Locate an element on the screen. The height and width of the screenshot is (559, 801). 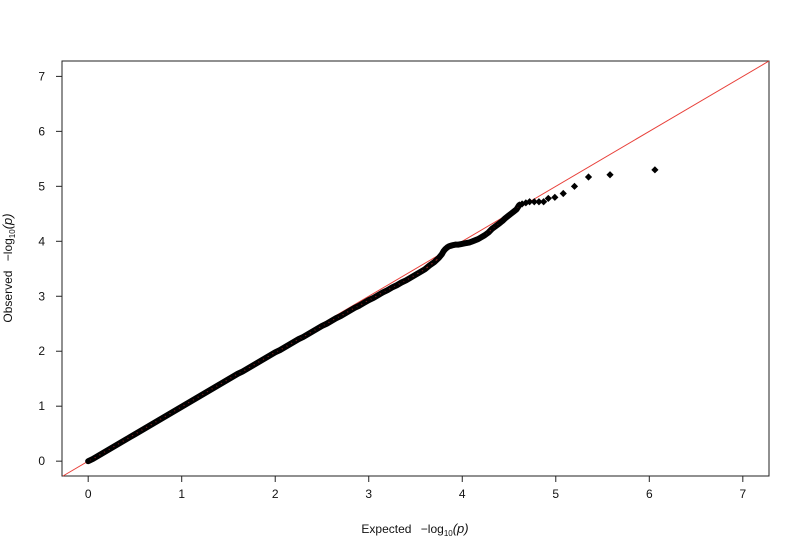
y-axis-label-sub: 10 is located at coordinates (12, 233).